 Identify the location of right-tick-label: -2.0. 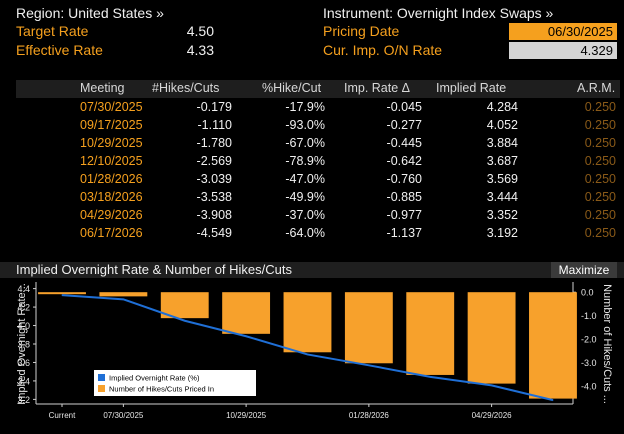
(589, 339).